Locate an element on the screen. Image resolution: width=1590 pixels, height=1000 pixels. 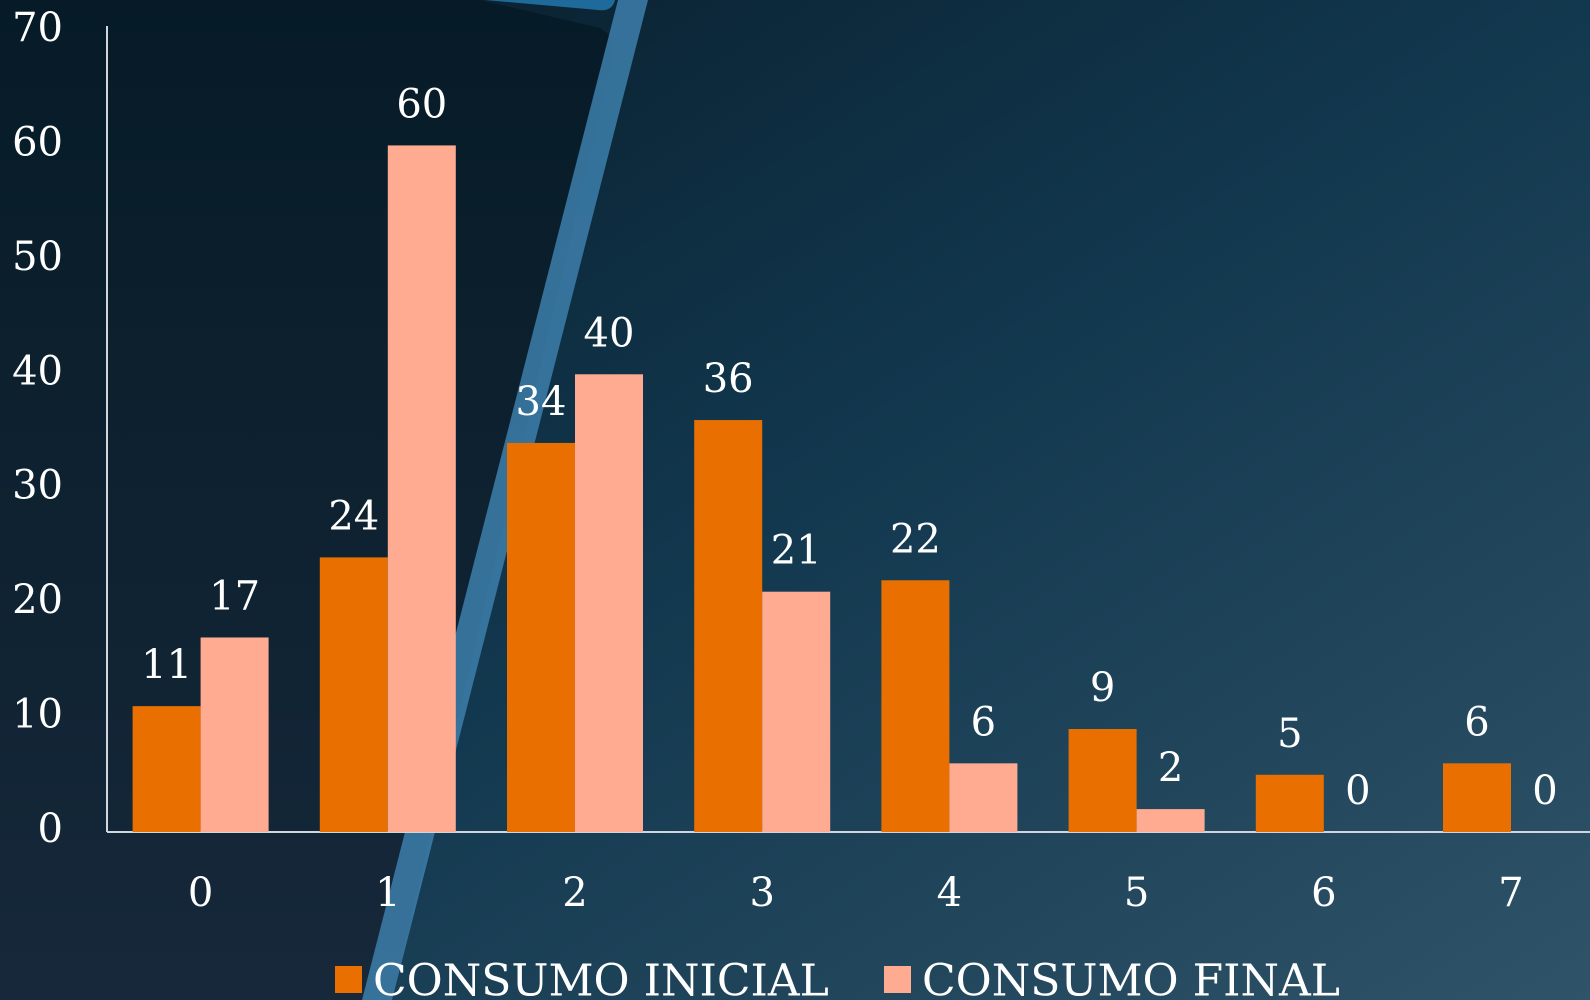
legend-label: CONSUMO FINAL is located at coordinates (1131, 978).